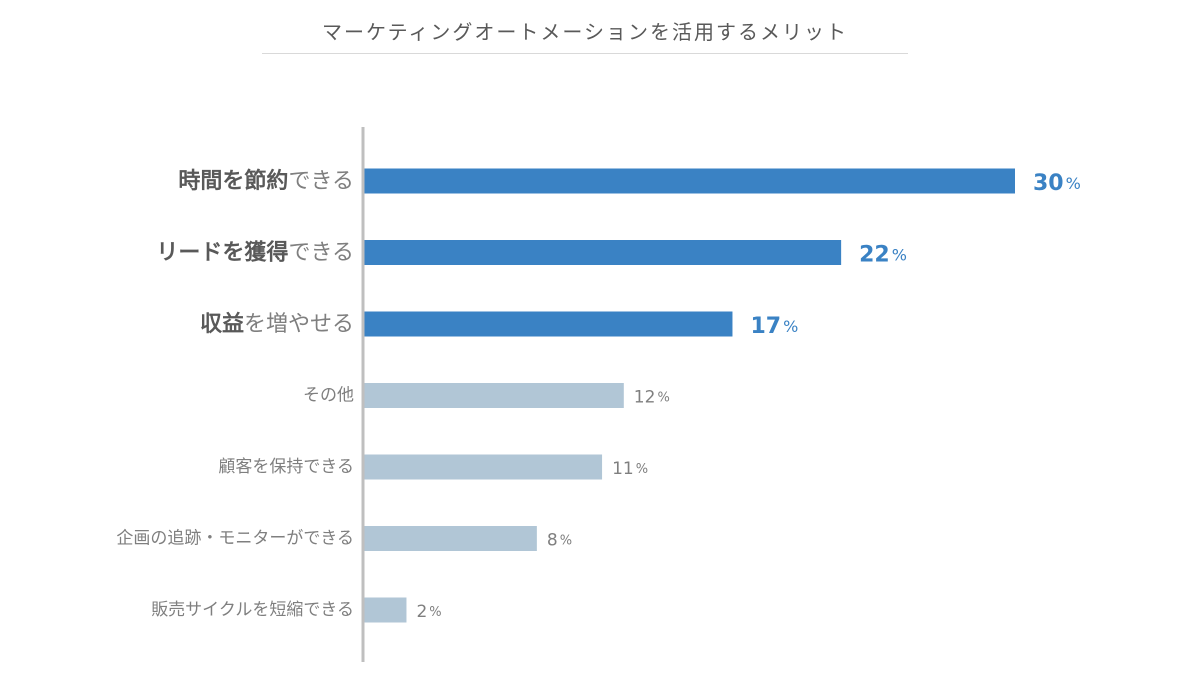  I want to click on value-label-row-7: 2%, so click(428, 612).